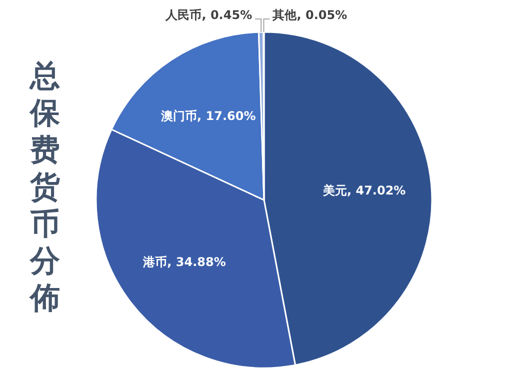 The width and height of the screenshot is (505, 375). Describe the element at coordinates (208, 115) in the screenshot. I see `slice-label: 澳门币, 17.60%` at that location.